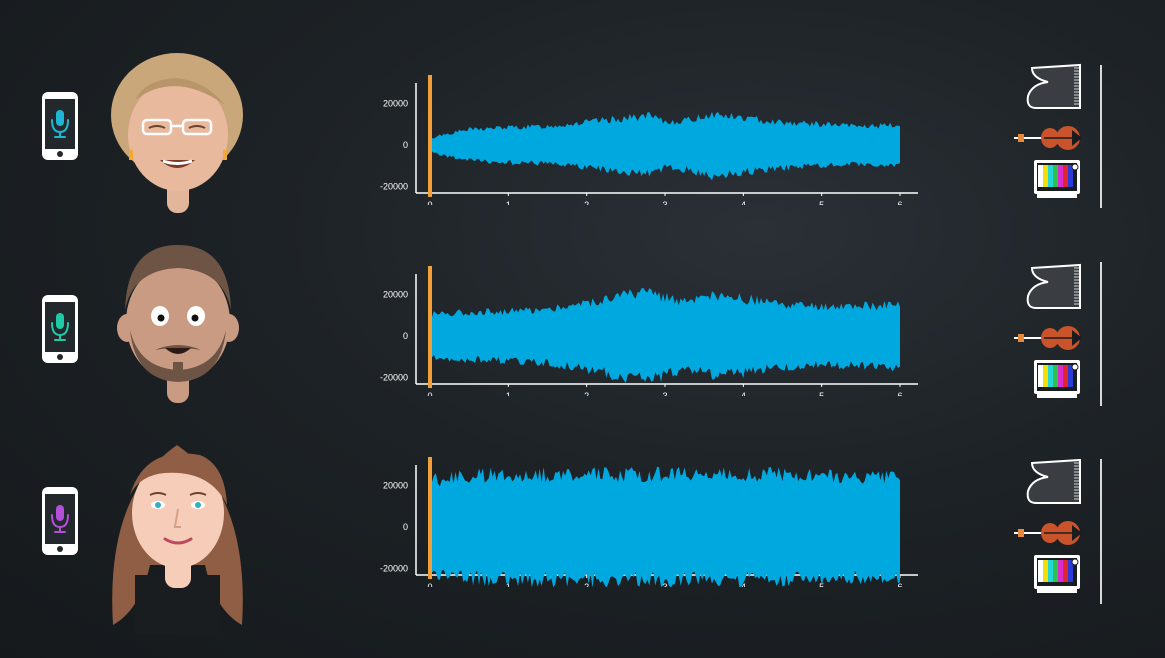 This screenshot has width=1165, height=658. I want to click on waveform-chart-2: 20000 0 -20000 0 1 2 3 4 5 6, so click(649, 331).